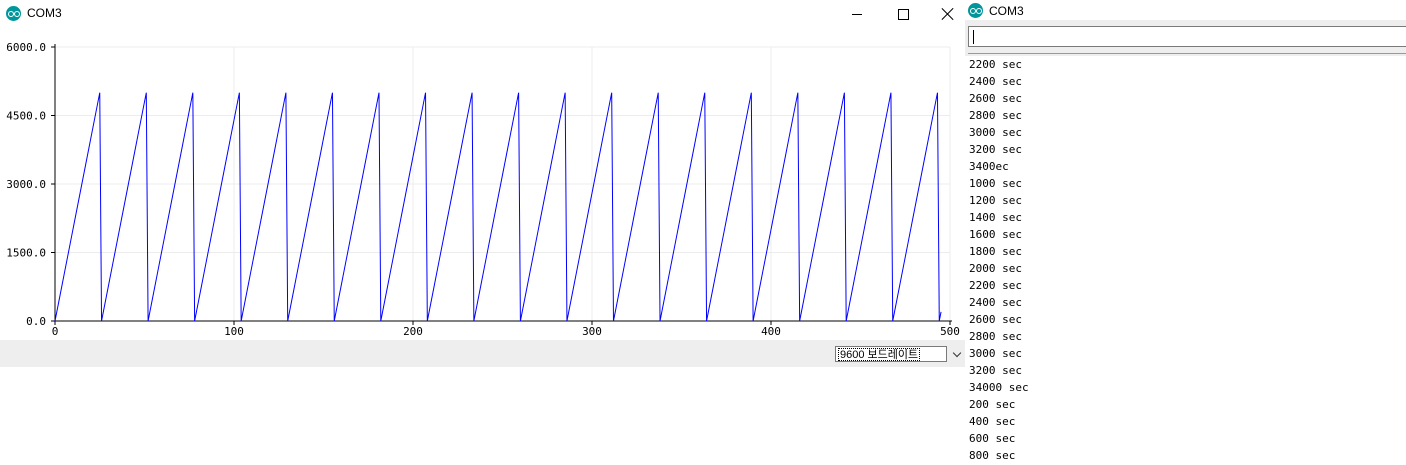 The image size is (1406, 465). I want to click on y-tick-label: 1500.0, so click(26, 253).